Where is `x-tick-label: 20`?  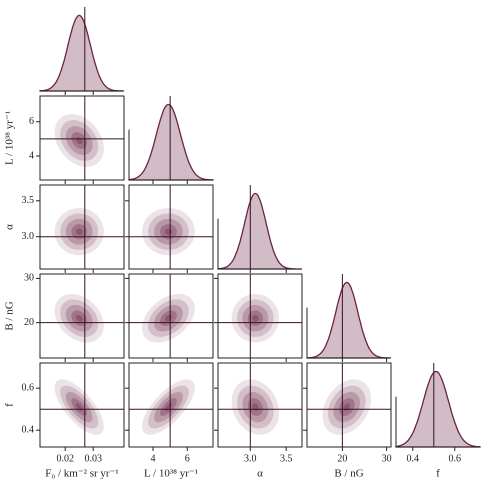 x-tick-label: 20 is located at coordinates (342, 458).